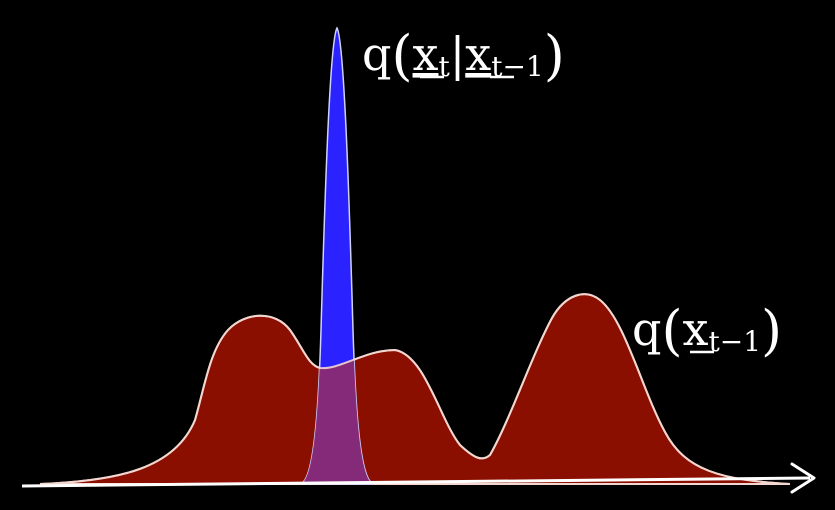 Image resolution: width=835 pixels, height=510 pixels. Describe the element at coordinates (734, 341) in the screenshot. I see `marginal-label-sub: t−1` at that location.